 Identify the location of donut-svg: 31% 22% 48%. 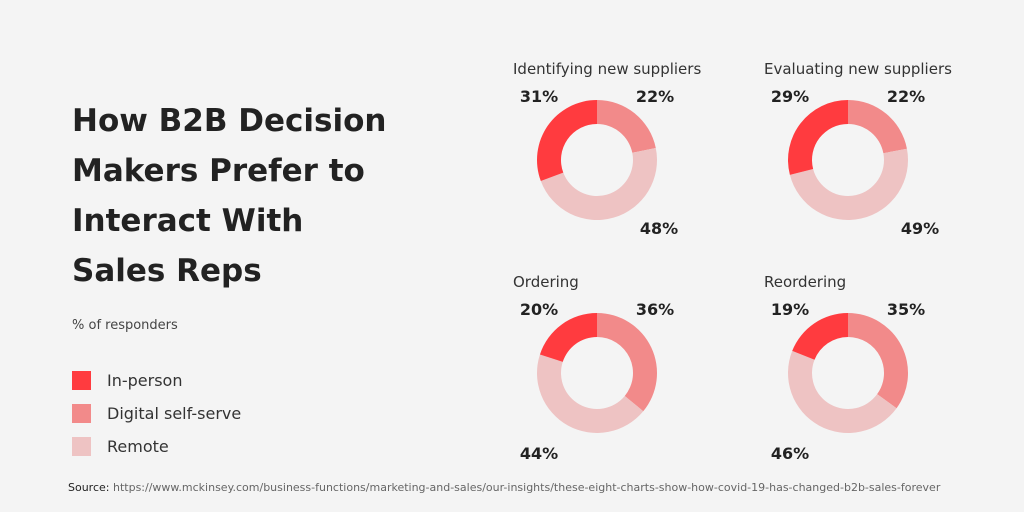
(599, 162).